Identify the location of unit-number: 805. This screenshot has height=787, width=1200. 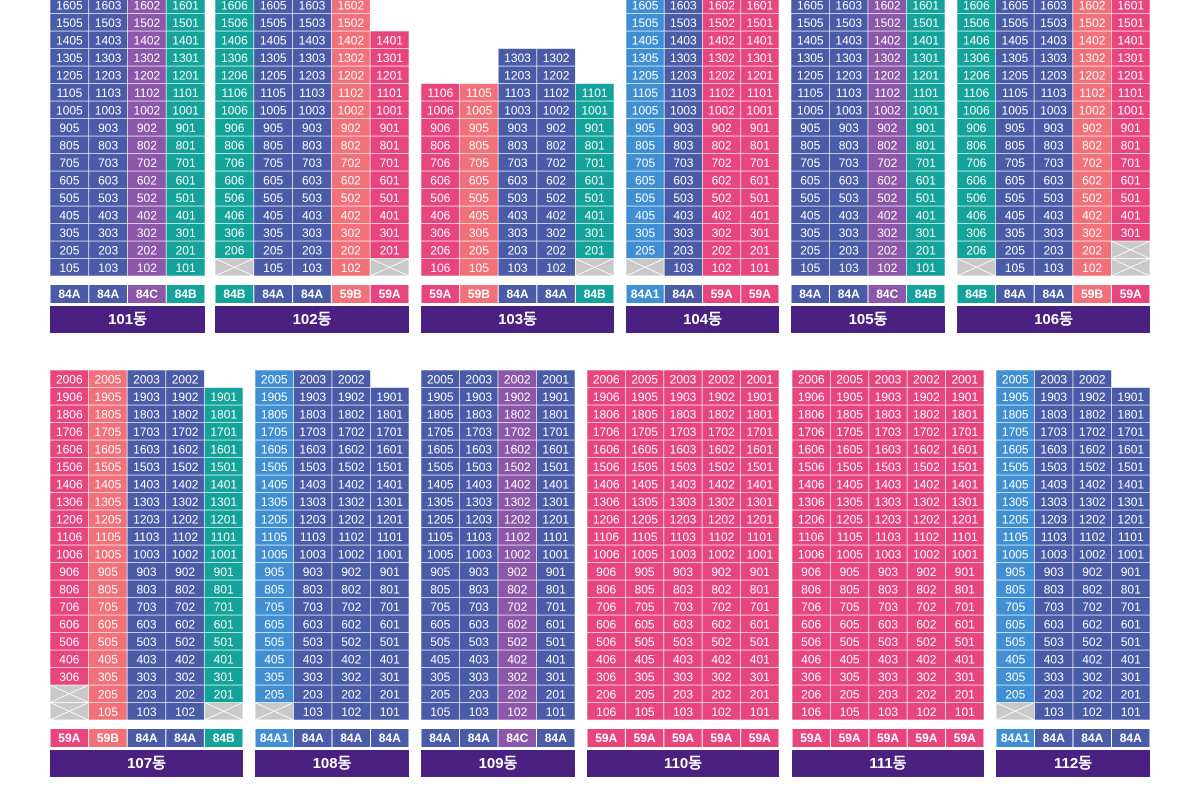
(645, 145).